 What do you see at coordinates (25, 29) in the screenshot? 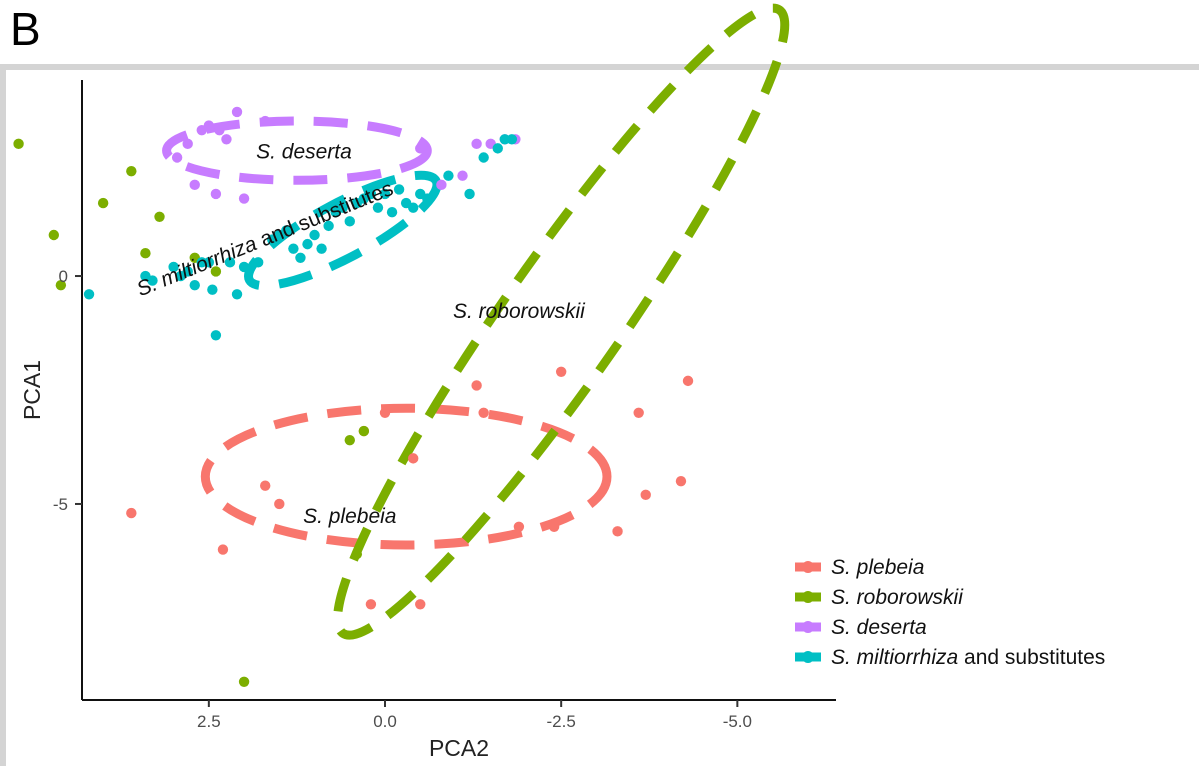
I see `panel-label: B` at bounding box center [25, 29].